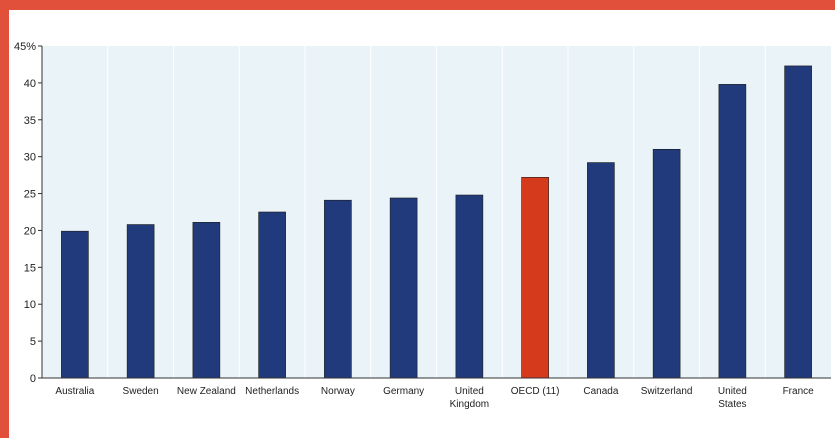 The width and height of the screenshot is (835, 438). I want to click on bar-norway, so click(338, 289).